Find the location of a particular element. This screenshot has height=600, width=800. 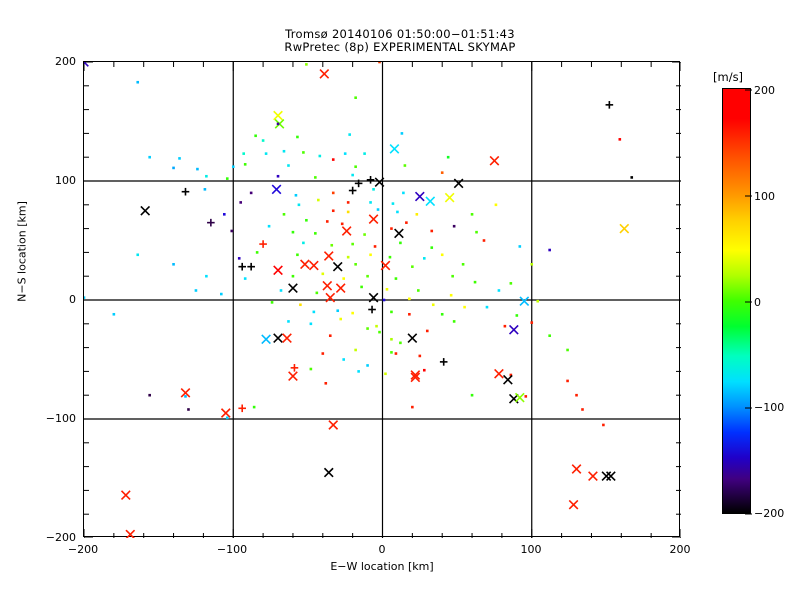

y-tick-label: 0 is located at coordinates (72, 299).